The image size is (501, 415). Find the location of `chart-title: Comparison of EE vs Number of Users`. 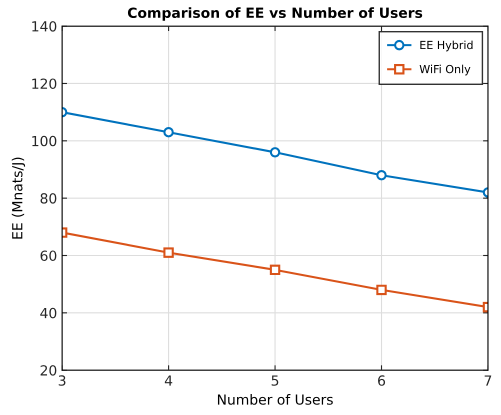

chart-title: Comparison of EE vs Number of Users is located at coordinates (275, 14).